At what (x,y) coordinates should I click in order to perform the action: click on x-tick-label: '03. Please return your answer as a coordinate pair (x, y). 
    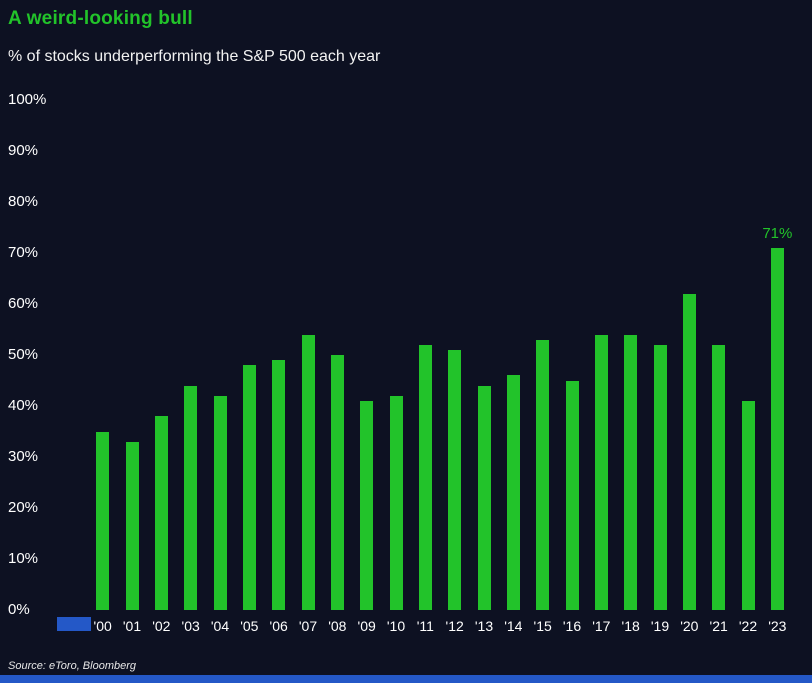
    Looking at the image, I should click on (190, 626).